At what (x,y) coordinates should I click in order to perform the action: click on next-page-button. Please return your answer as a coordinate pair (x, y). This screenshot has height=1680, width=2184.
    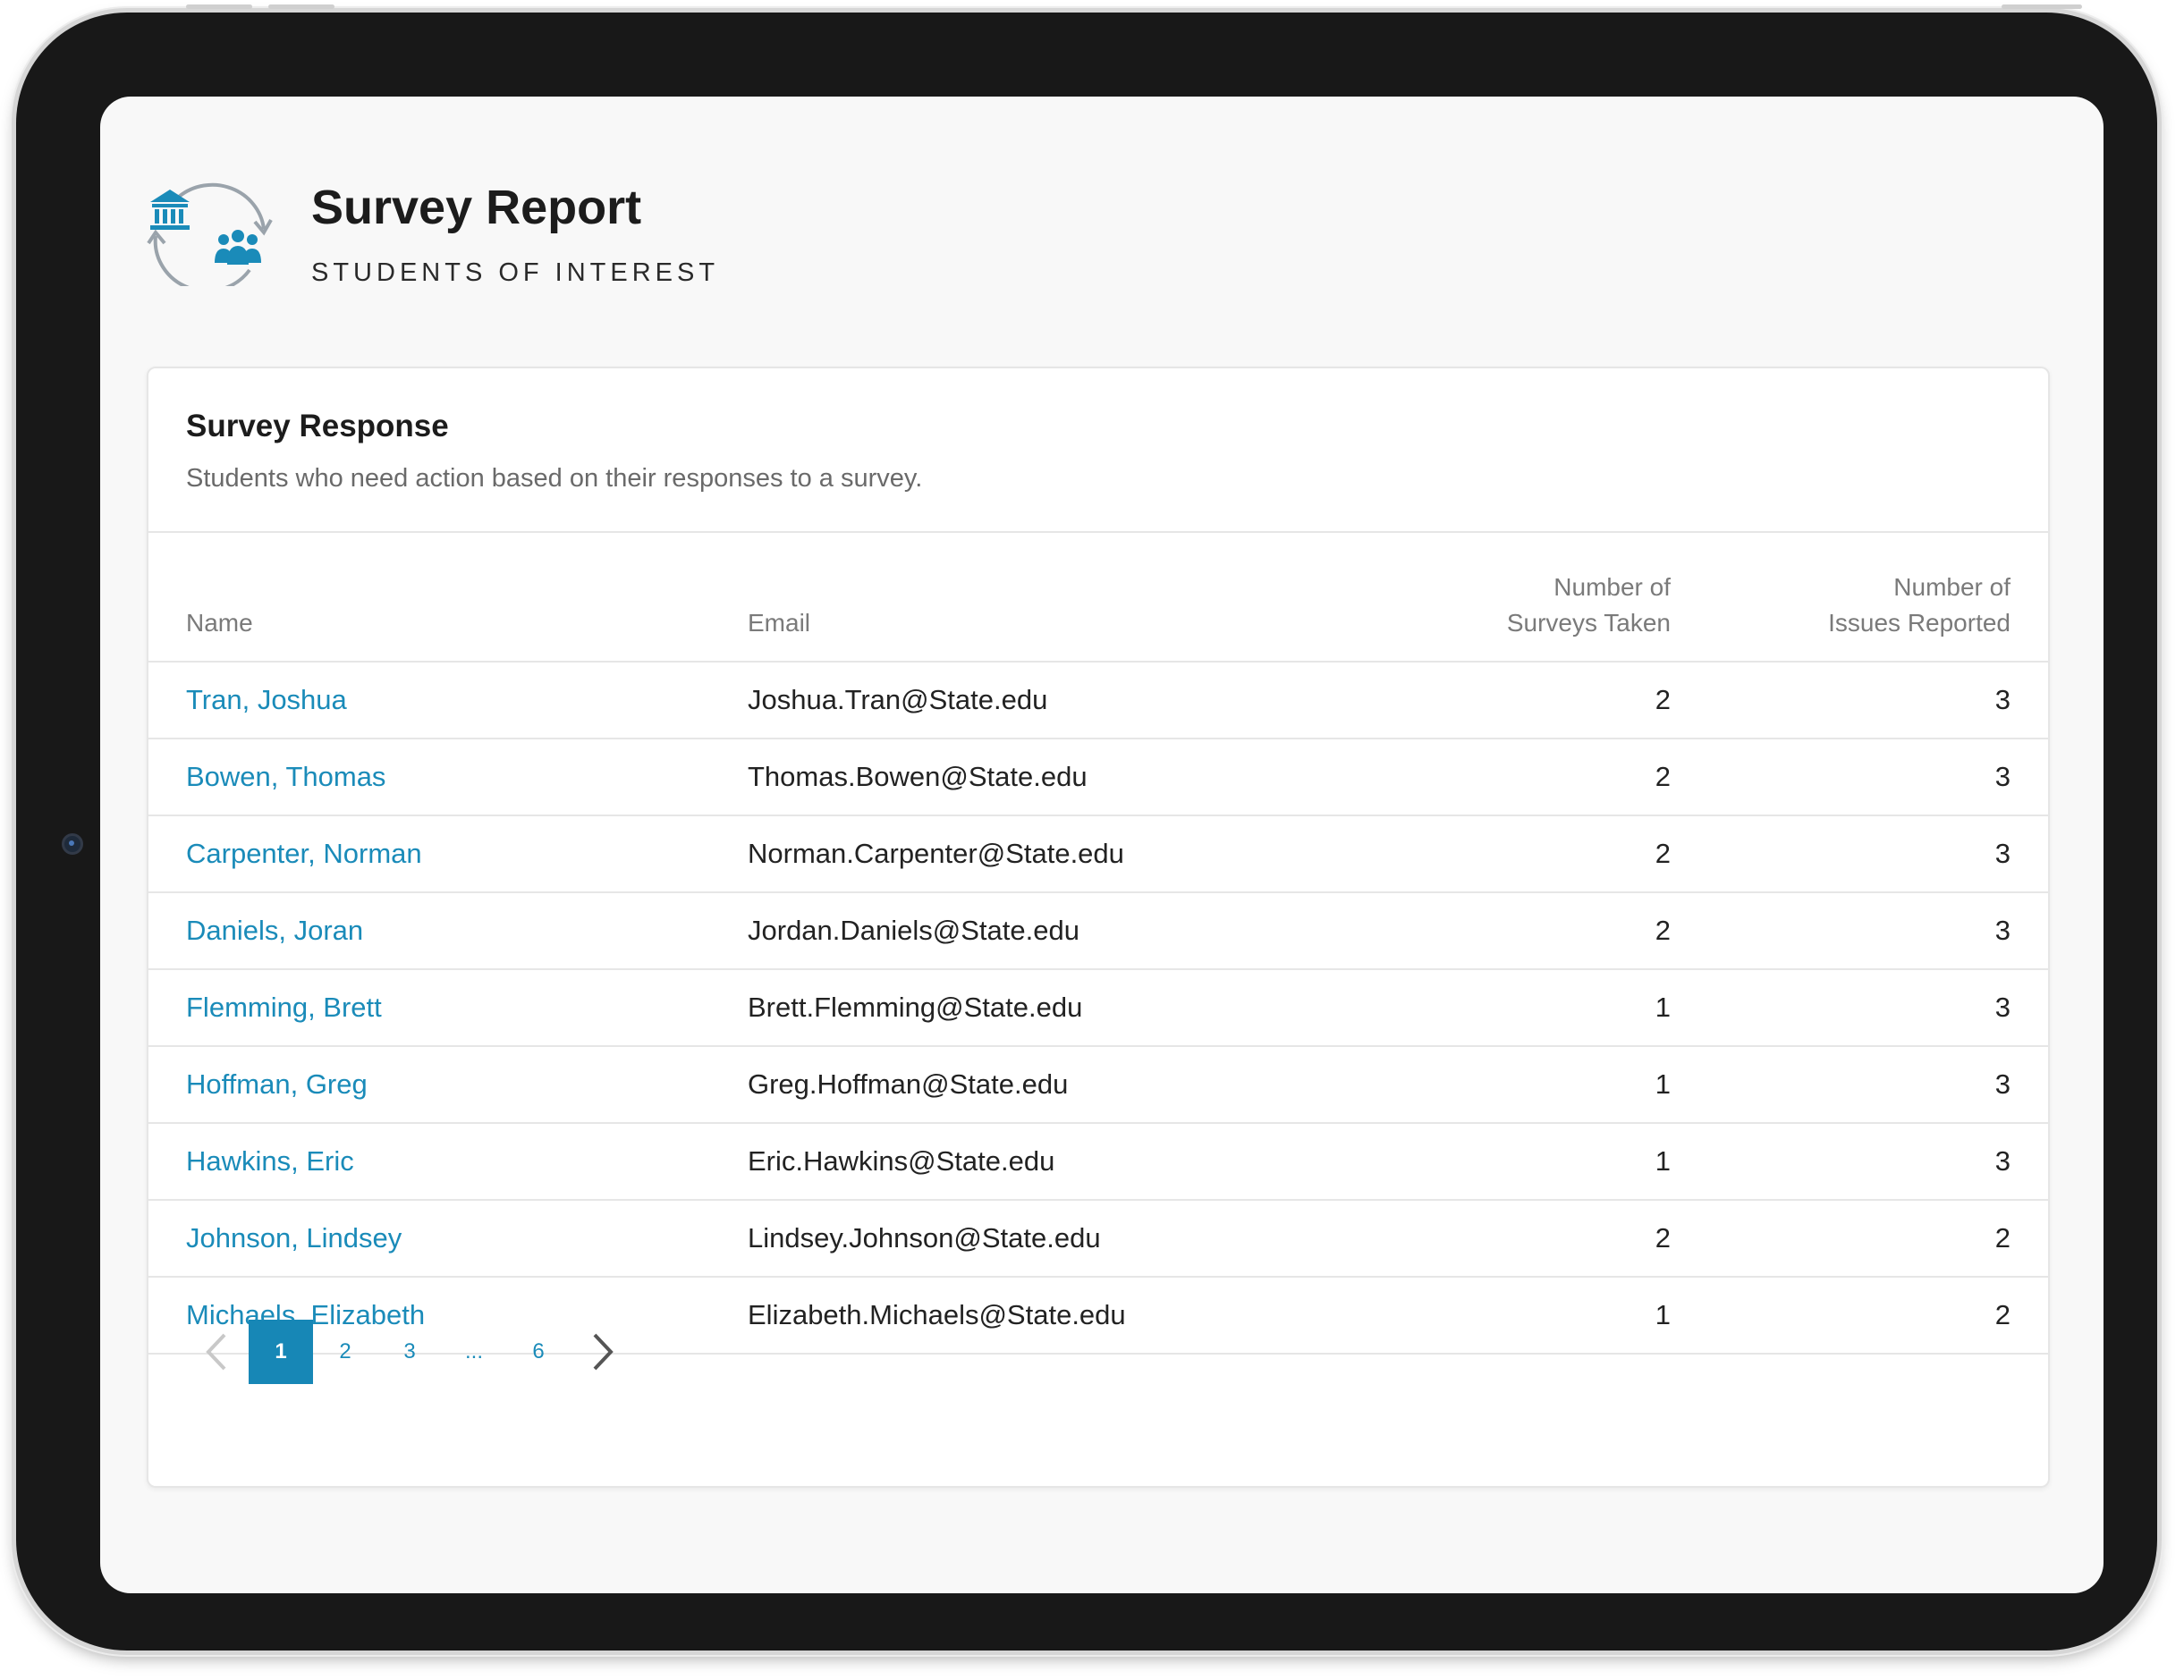
    Looking at the image, I should click on (603, 1352).